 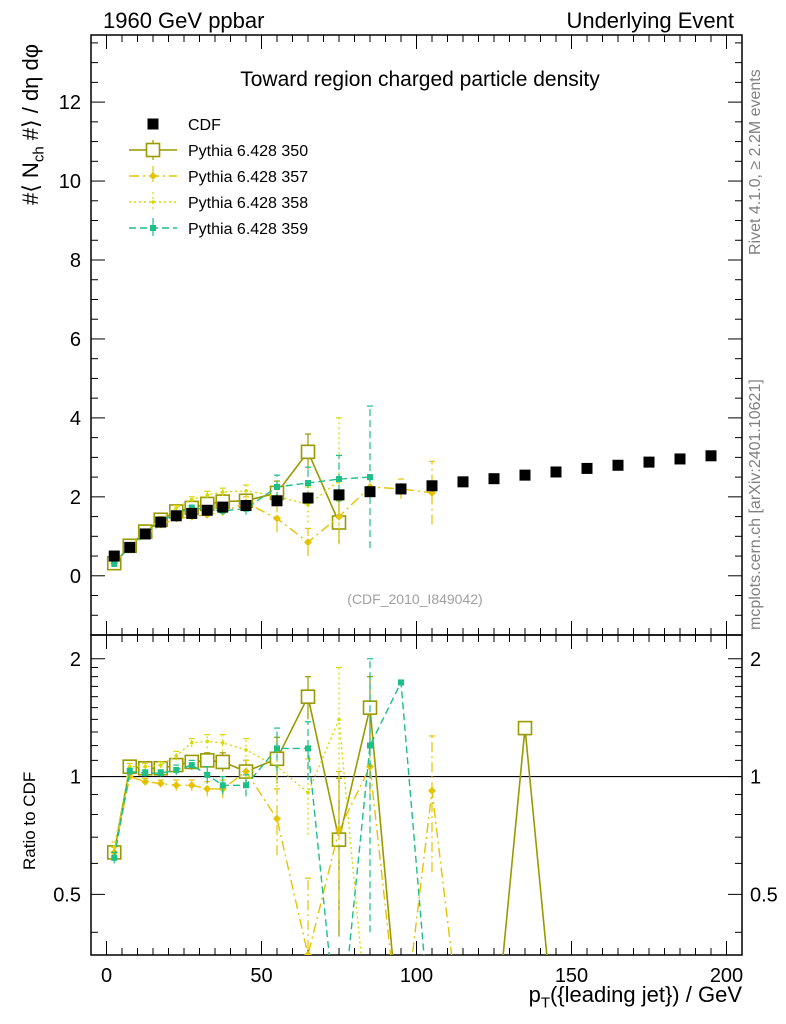 What do you see at coordinates (204, 125) in the screenshot?
I see `legend-label: CDF` at bounding box center [204, 125].